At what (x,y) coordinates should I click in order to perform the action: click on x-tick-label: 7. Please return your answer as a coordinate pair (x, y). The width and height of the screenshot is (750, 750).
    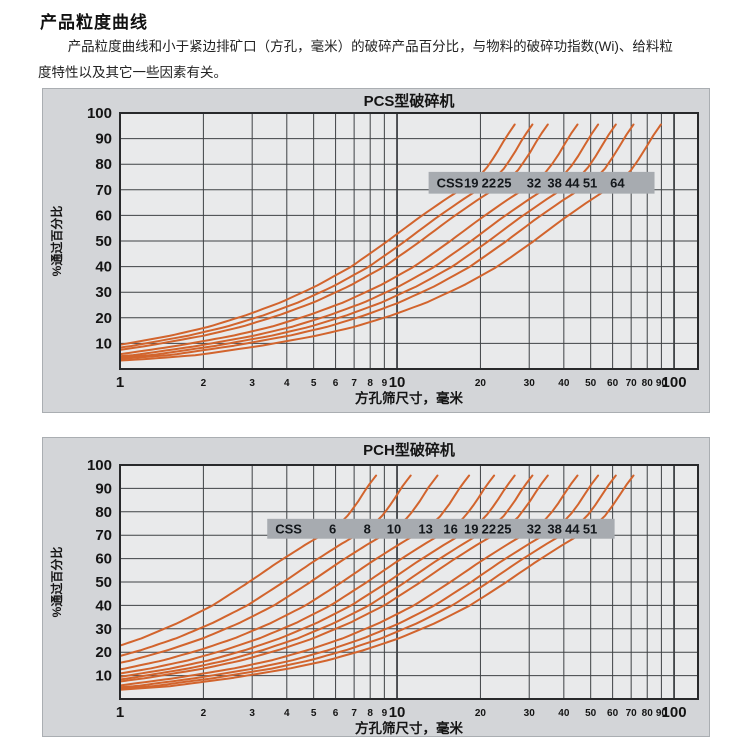
    Looking at the image, I should click on (354, 383).